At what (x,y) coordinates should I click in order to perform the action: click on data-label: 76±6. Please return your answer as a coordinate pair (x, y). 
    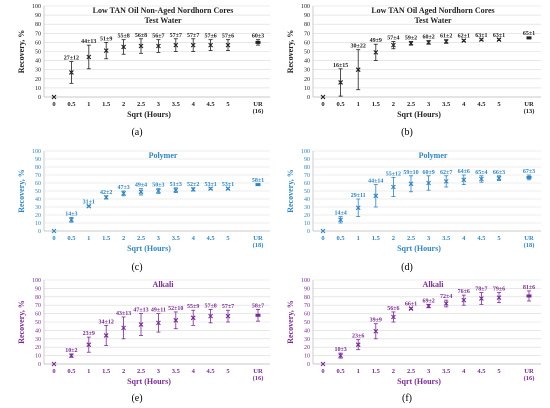
    Looking at the image, I should click on (464, 292).